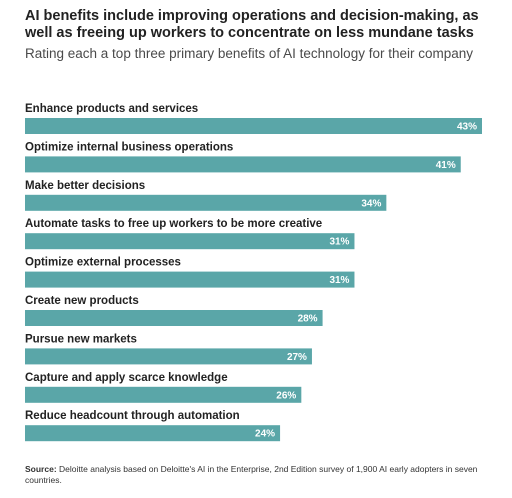  What do you see at coordinates (446, 165) in the screenshot?
I see `value-label: 41%` at bounding box center [446, 165].